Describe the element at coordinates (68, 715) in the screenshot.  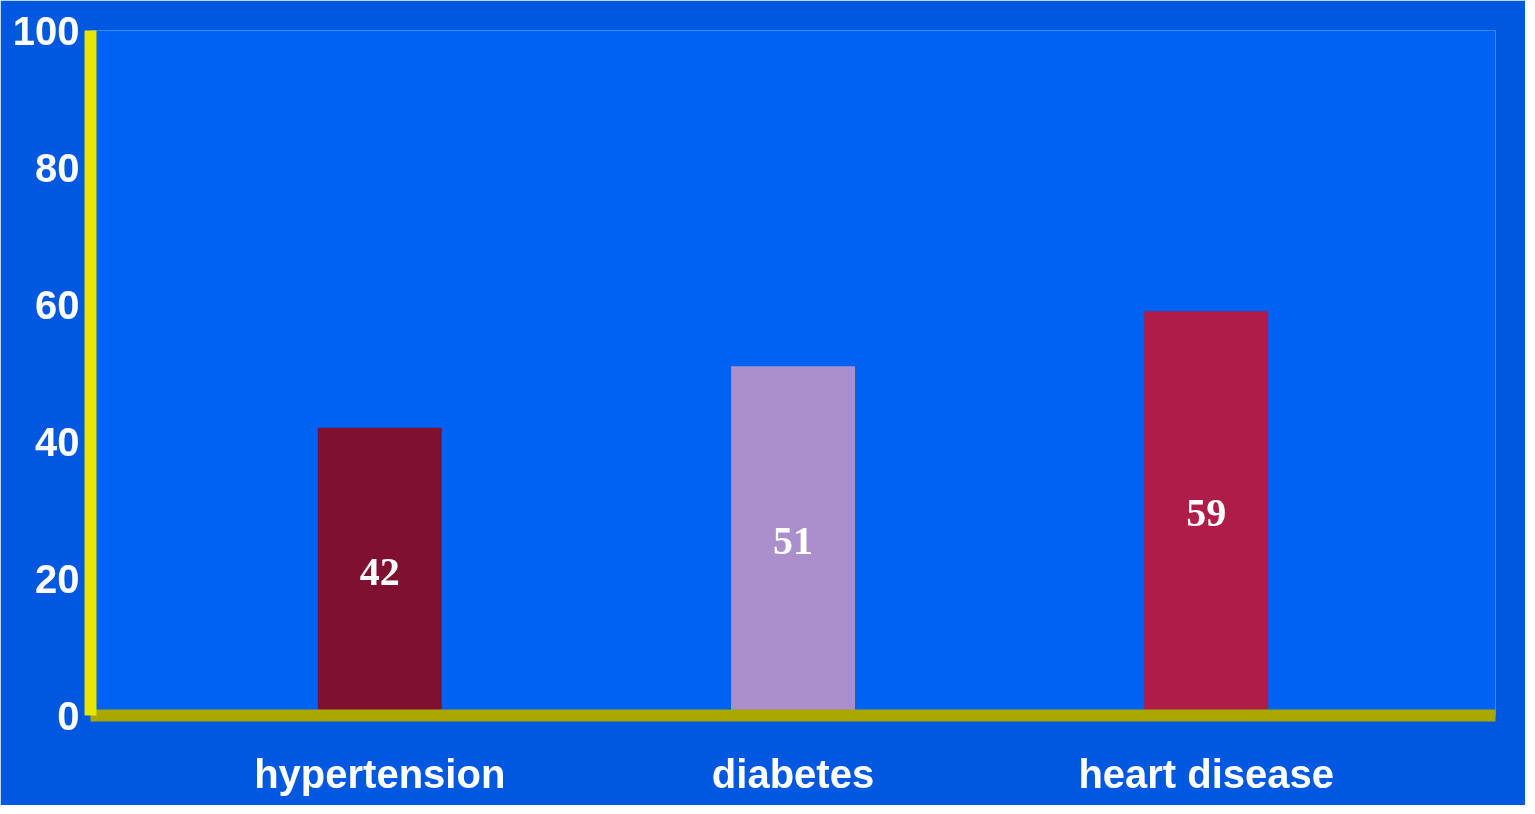
I see `y-tick-label: 0` at that location.